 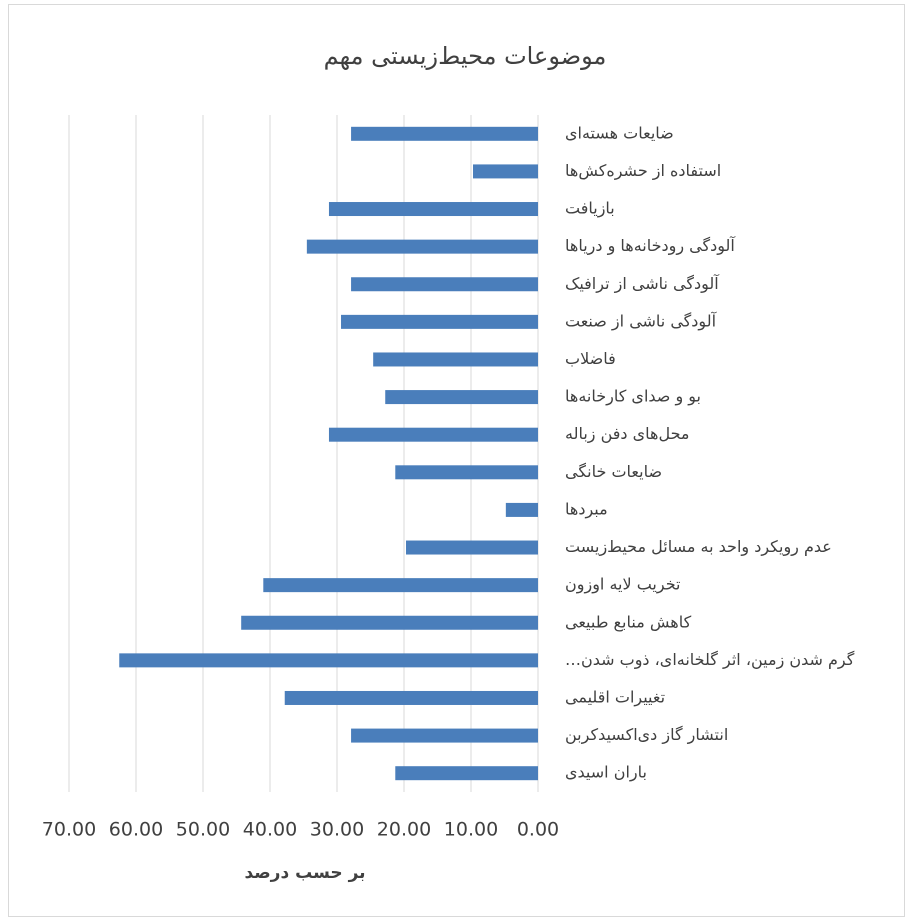 What do you see at coordinates (69, 830) in the screenshot?
I see `x-tick-label: 70.00` at bounding box center [69, 830].